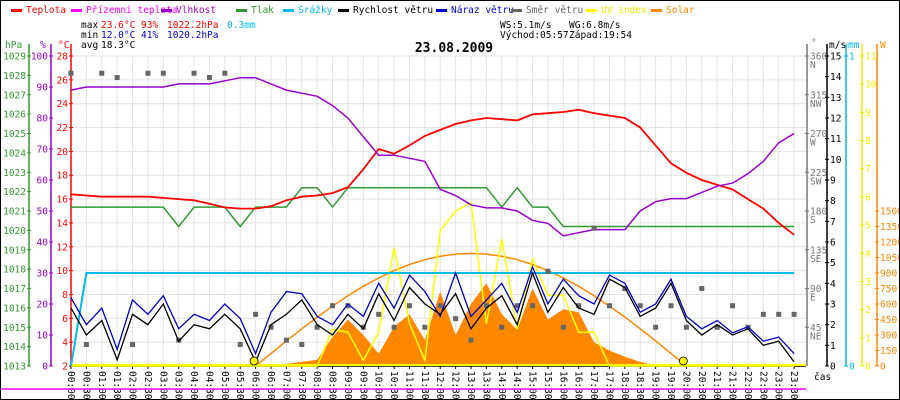 The height and width of the screenshot is (400, 900). I want to click on axis-tick-label: 4, so click(868, 254).